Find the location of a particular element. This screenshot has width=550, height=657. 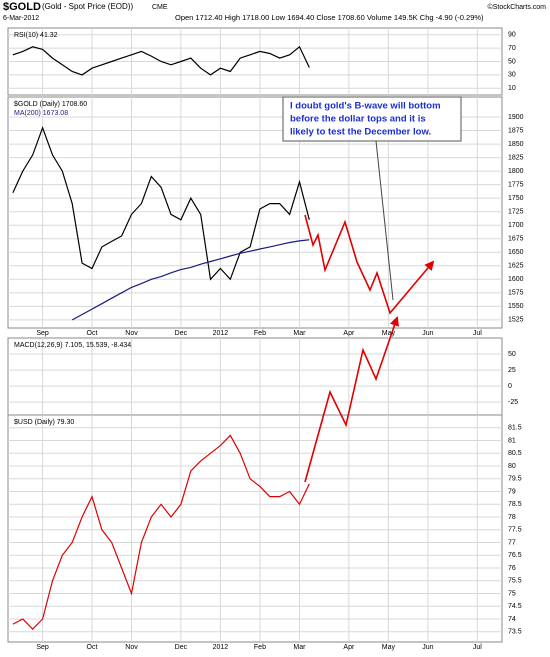

annotation: before the dollar tops and it is is located at coordinates (358, 119).